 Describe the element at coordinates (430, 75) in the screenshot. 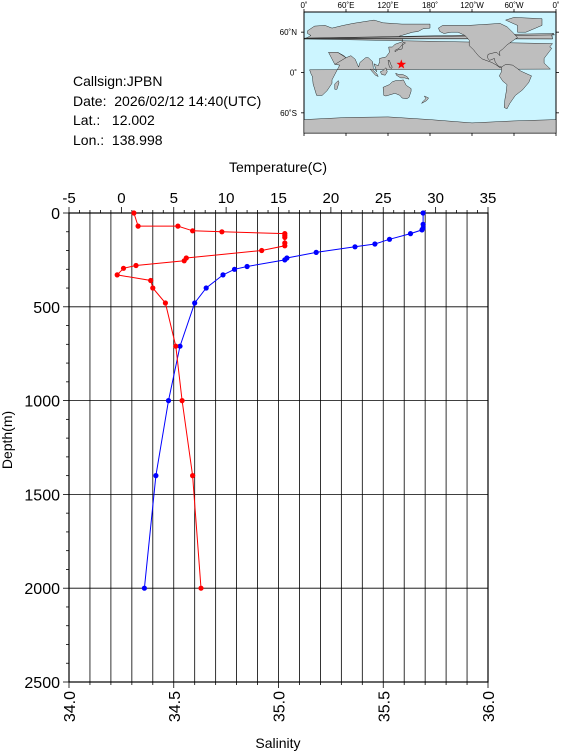

I see `map-land` at that location.